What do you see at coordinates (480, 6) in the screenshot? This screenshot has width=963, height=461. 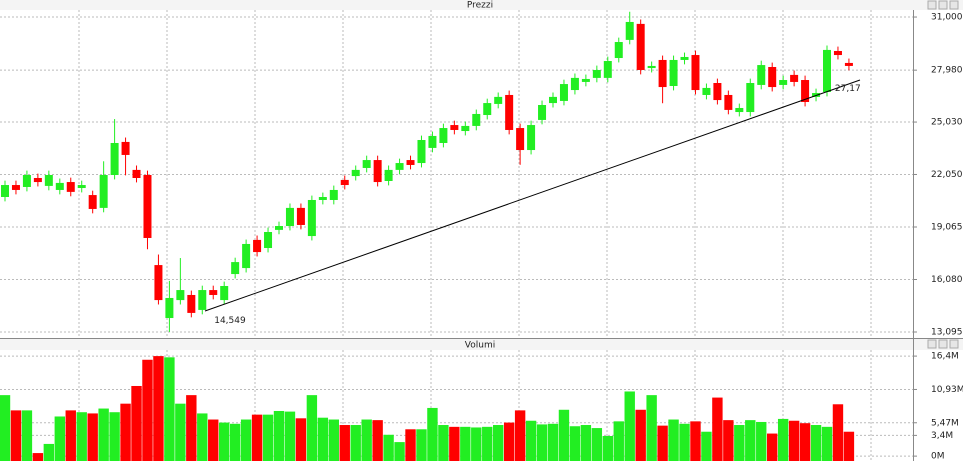 I see `price-title: Prezzi` at bounding box center [480, 6].